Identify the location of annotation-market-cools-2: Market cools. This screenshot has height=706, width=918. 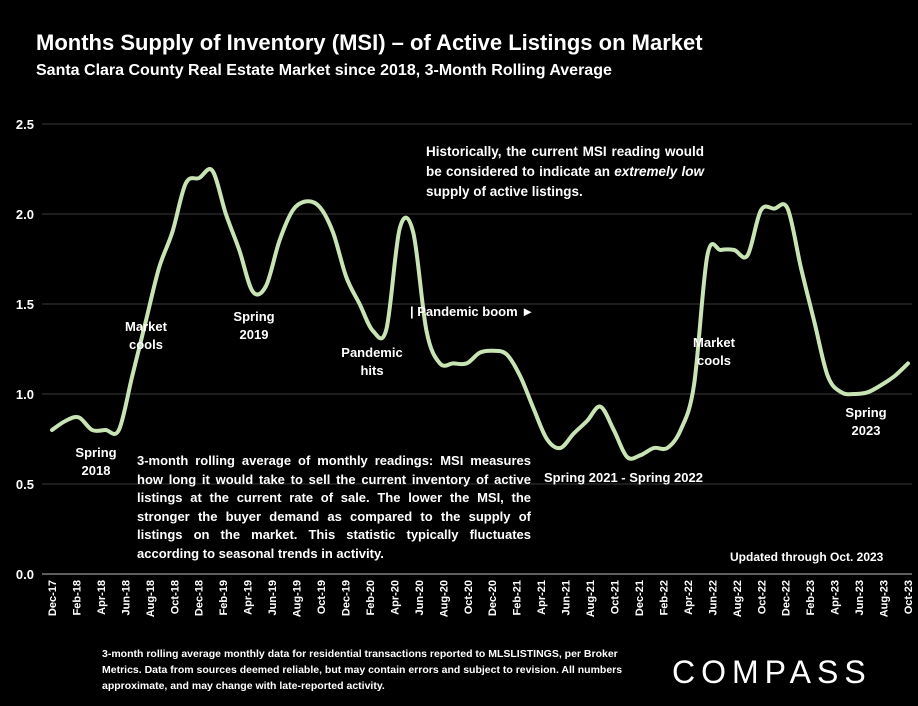
(714, 351).